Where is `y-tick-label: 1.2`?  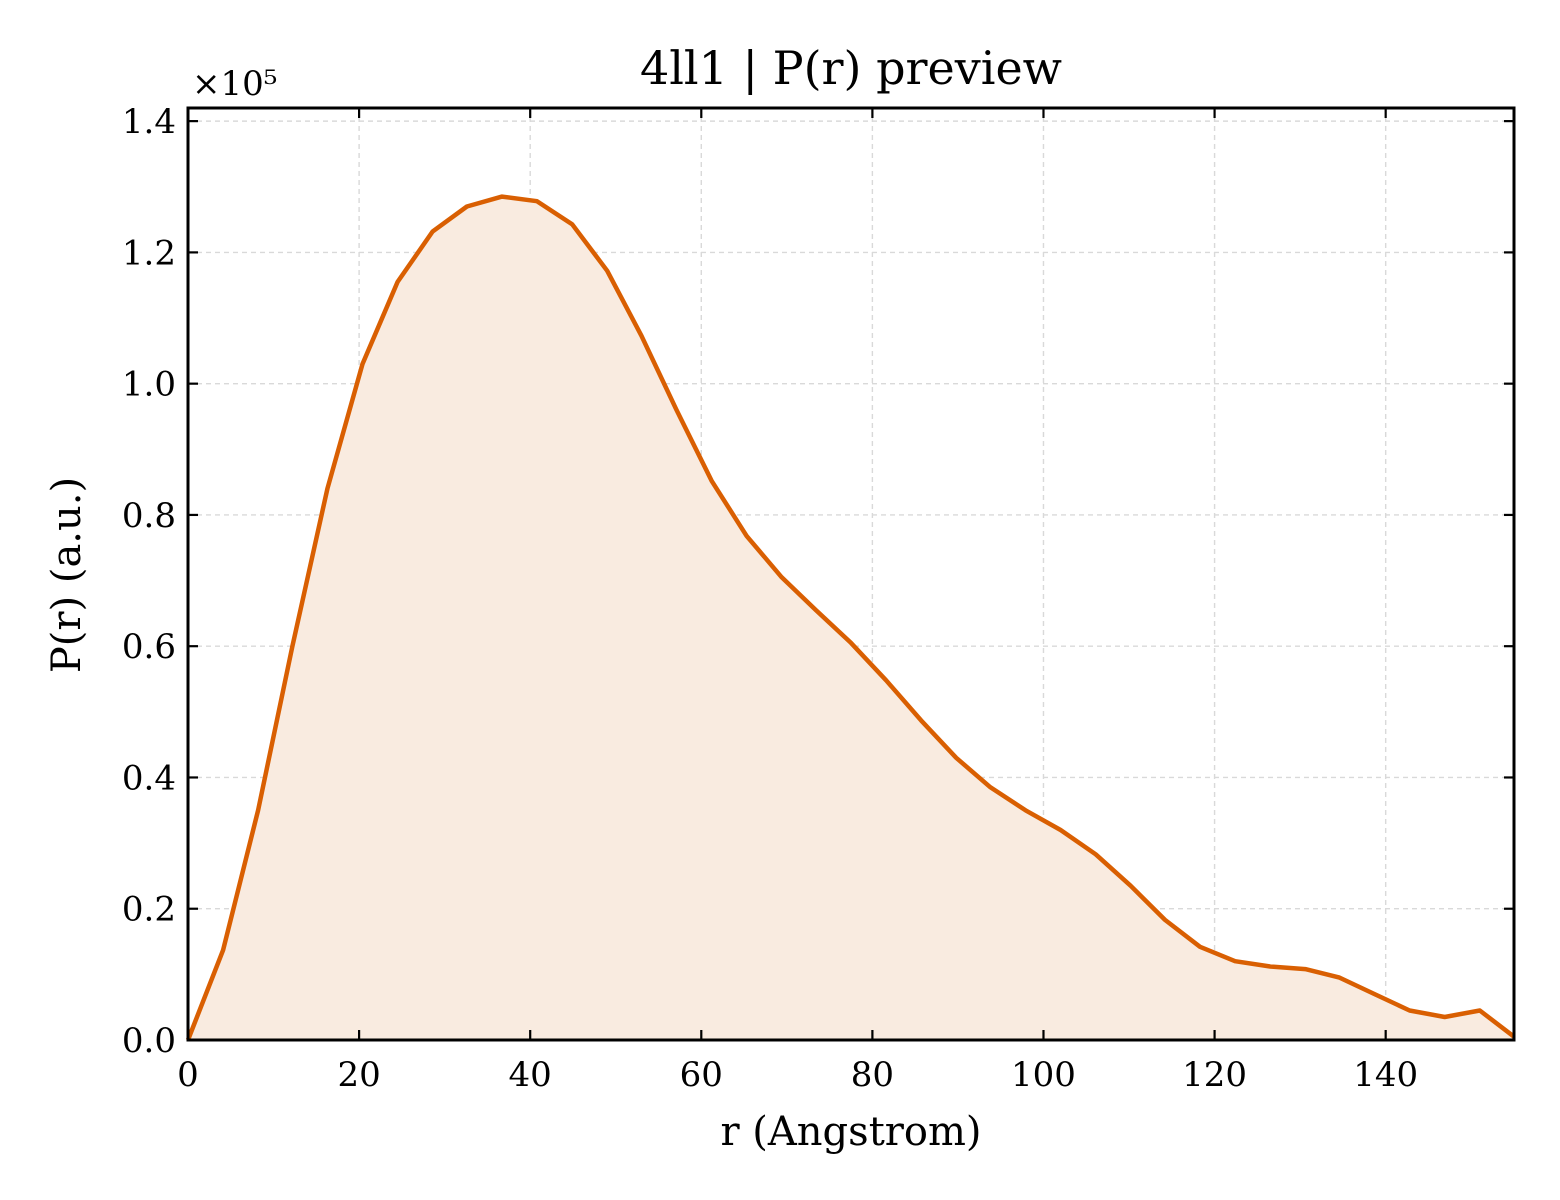
y-tick-label: 1.2 is located at coordinates (149, 253).